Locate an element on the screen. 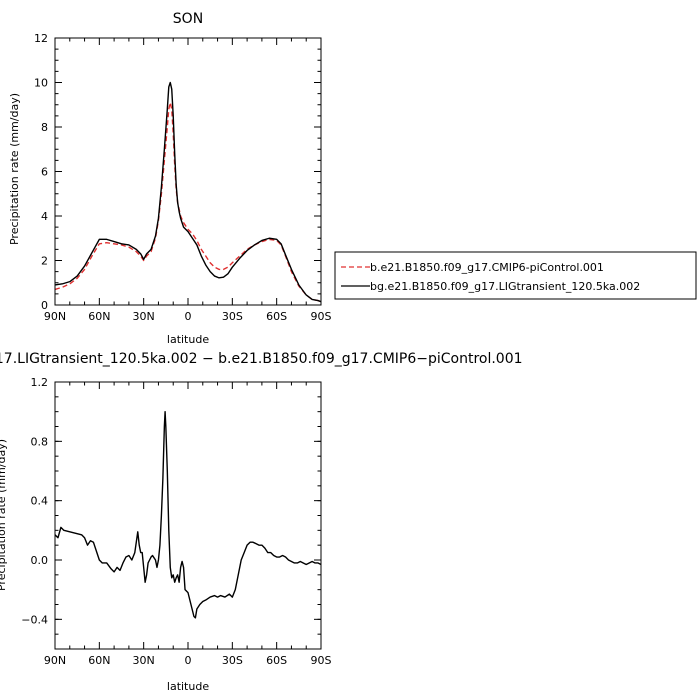  top-x-tick-label: 60N is located at coordinates (99, 316).